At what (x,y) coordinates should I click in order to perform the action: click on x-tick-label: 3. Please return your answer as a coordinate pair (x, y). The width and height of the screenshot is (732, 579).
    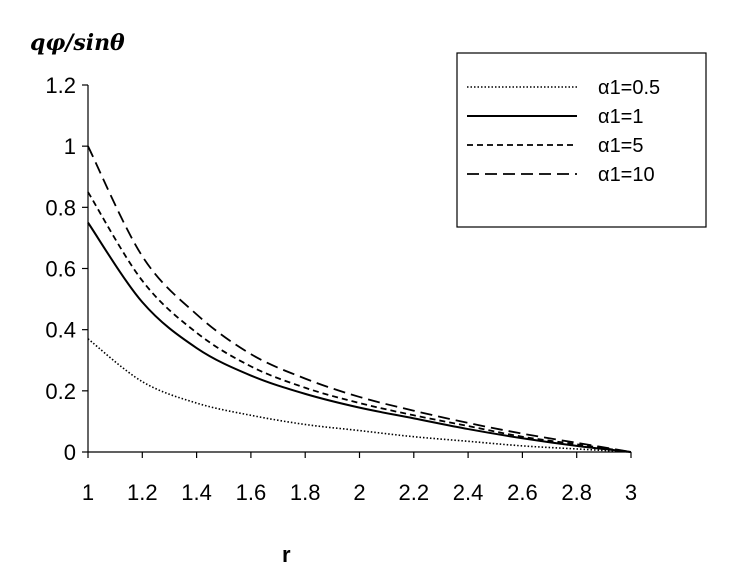
    Looking at the image, I should click on (631, 492).